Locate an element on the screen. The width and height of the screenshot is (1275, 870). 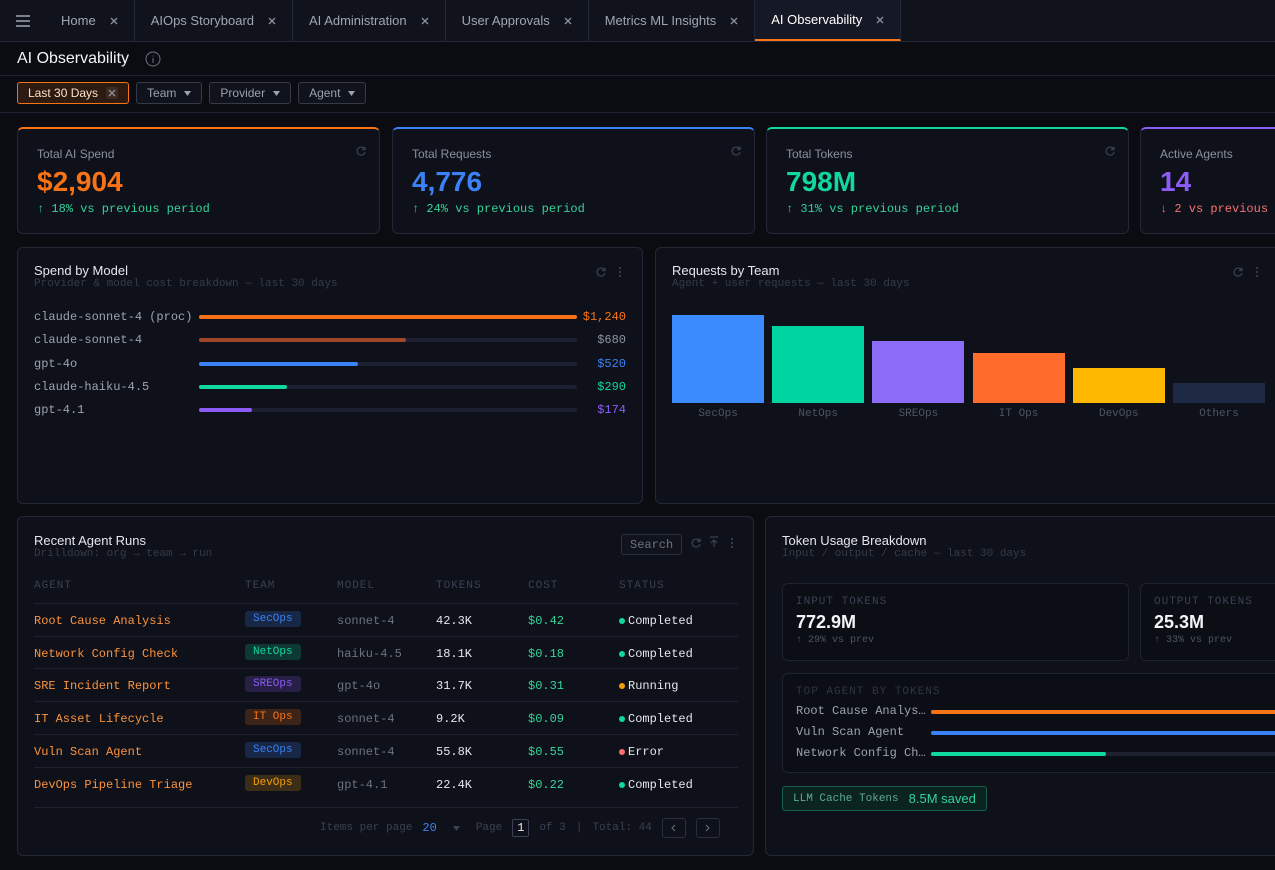
cache-label: LLM Cache Tokens is located at coordinates (846, 798).